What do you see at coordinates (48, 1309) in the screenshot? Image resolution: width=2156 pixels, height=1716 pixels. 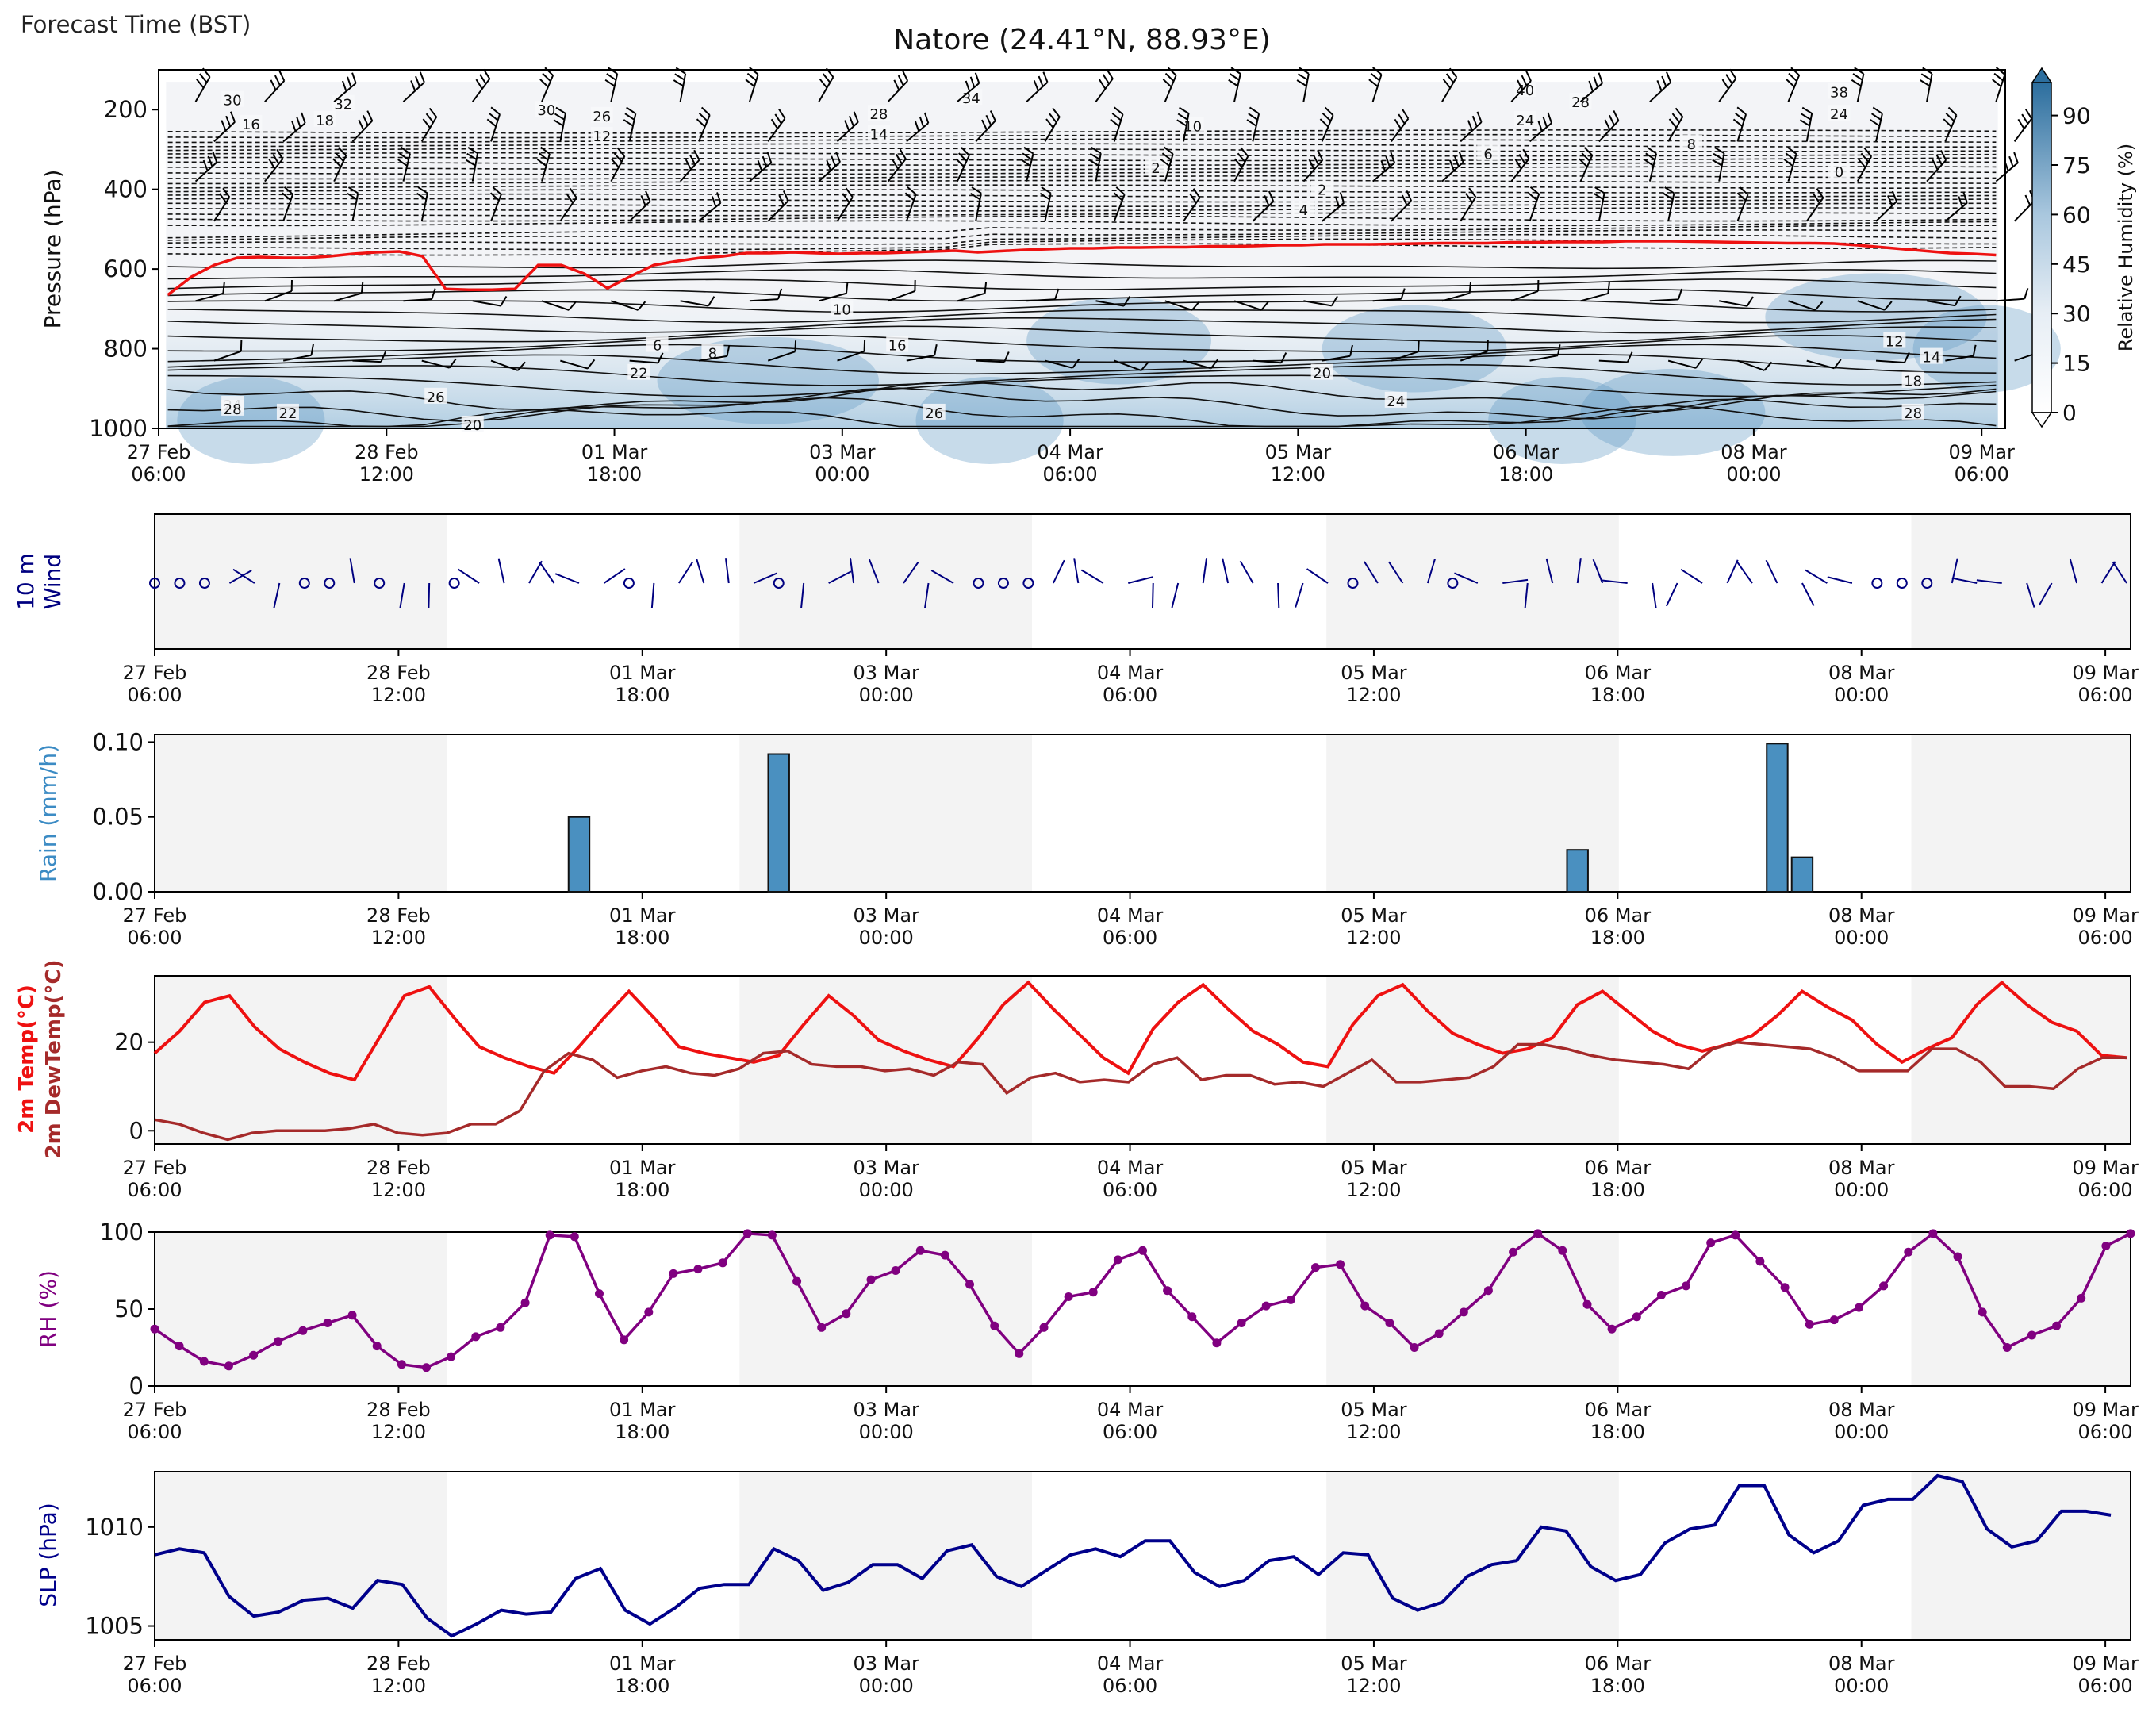 I see `rh-ylabel: RH (%)` at bounding box center [48, 1309].